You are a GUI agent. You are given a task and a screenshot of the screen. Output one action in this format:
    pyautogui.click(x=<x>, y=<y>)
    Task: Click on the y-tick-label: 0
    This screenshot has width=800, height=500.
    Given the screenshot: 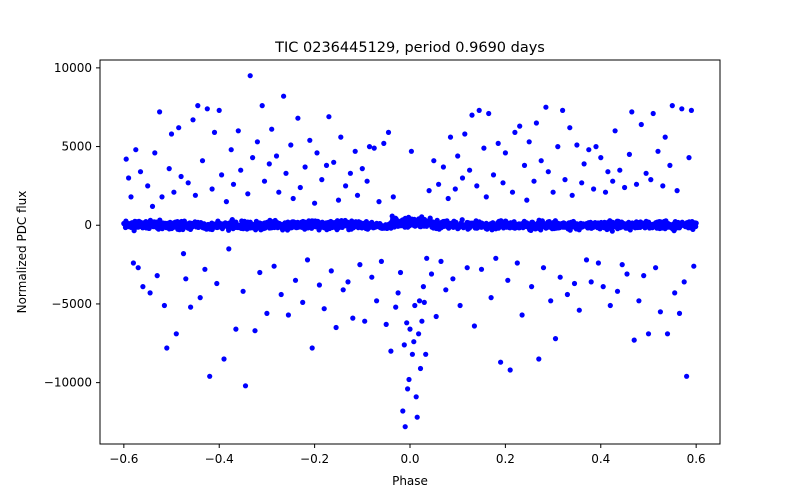 What is the action you would take?
    pyautogui.click(x=88, y=225)
    